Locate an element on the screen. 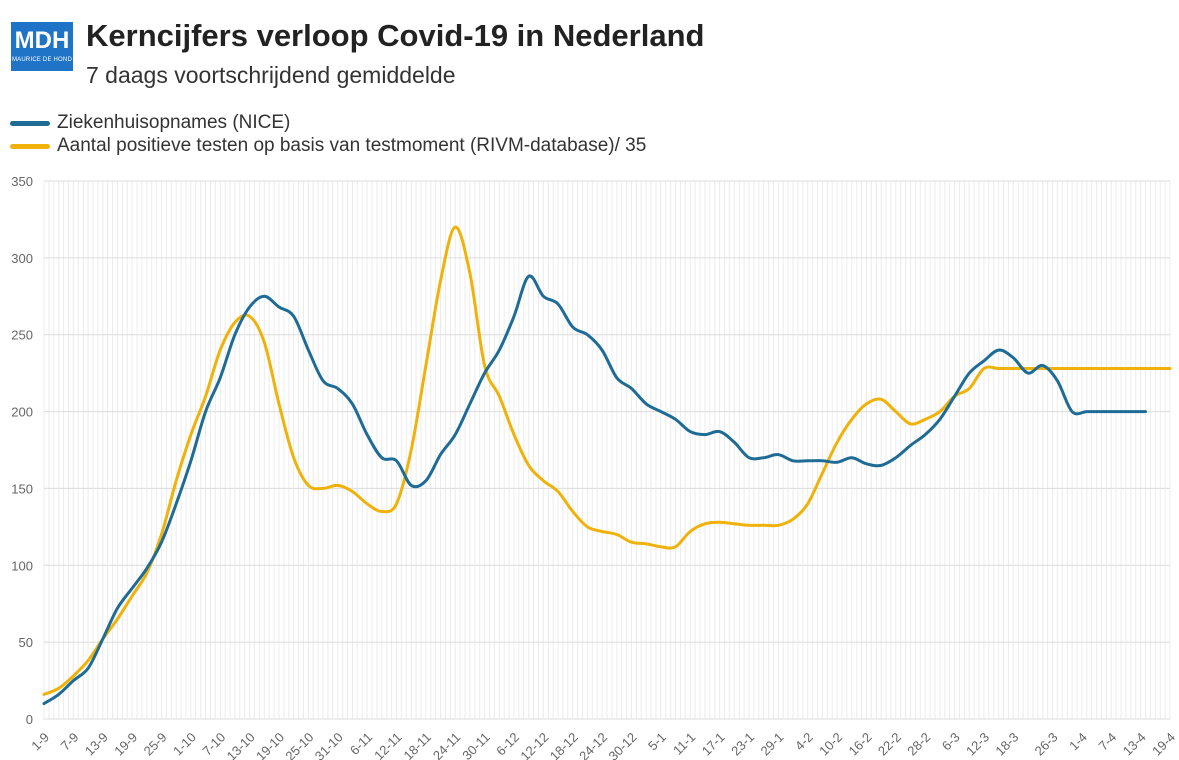 Image resolution: width=1179 pixels, height=760 pixels. y-tick-label: 0 is located at coordinates (29, 719).